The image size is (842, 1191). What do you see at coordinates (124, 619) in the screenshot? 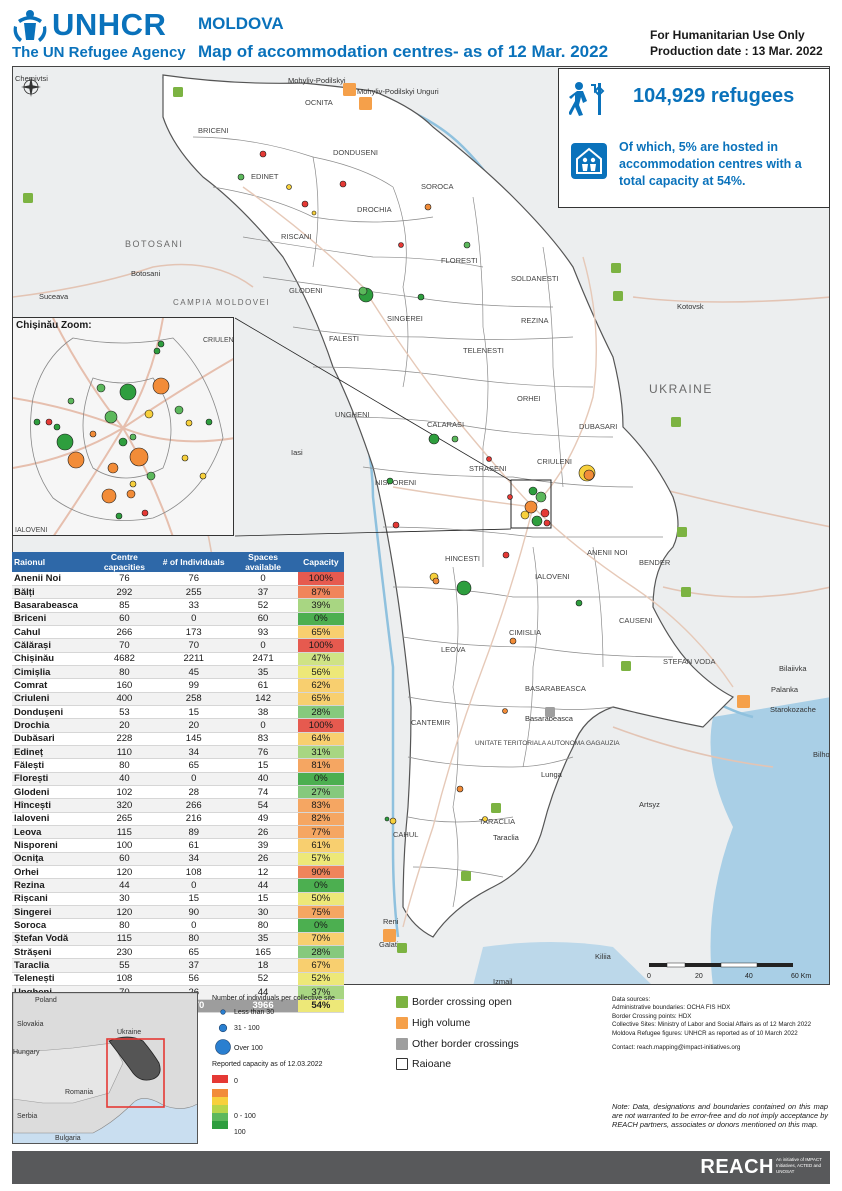
I see `capacity-cell: 60` at bounding box center [124, 619].